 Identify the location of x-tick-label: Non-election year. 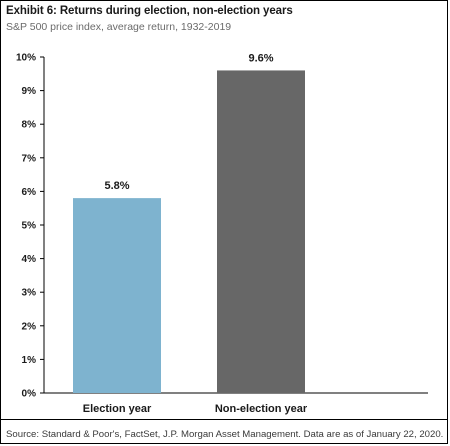
(261, 409).